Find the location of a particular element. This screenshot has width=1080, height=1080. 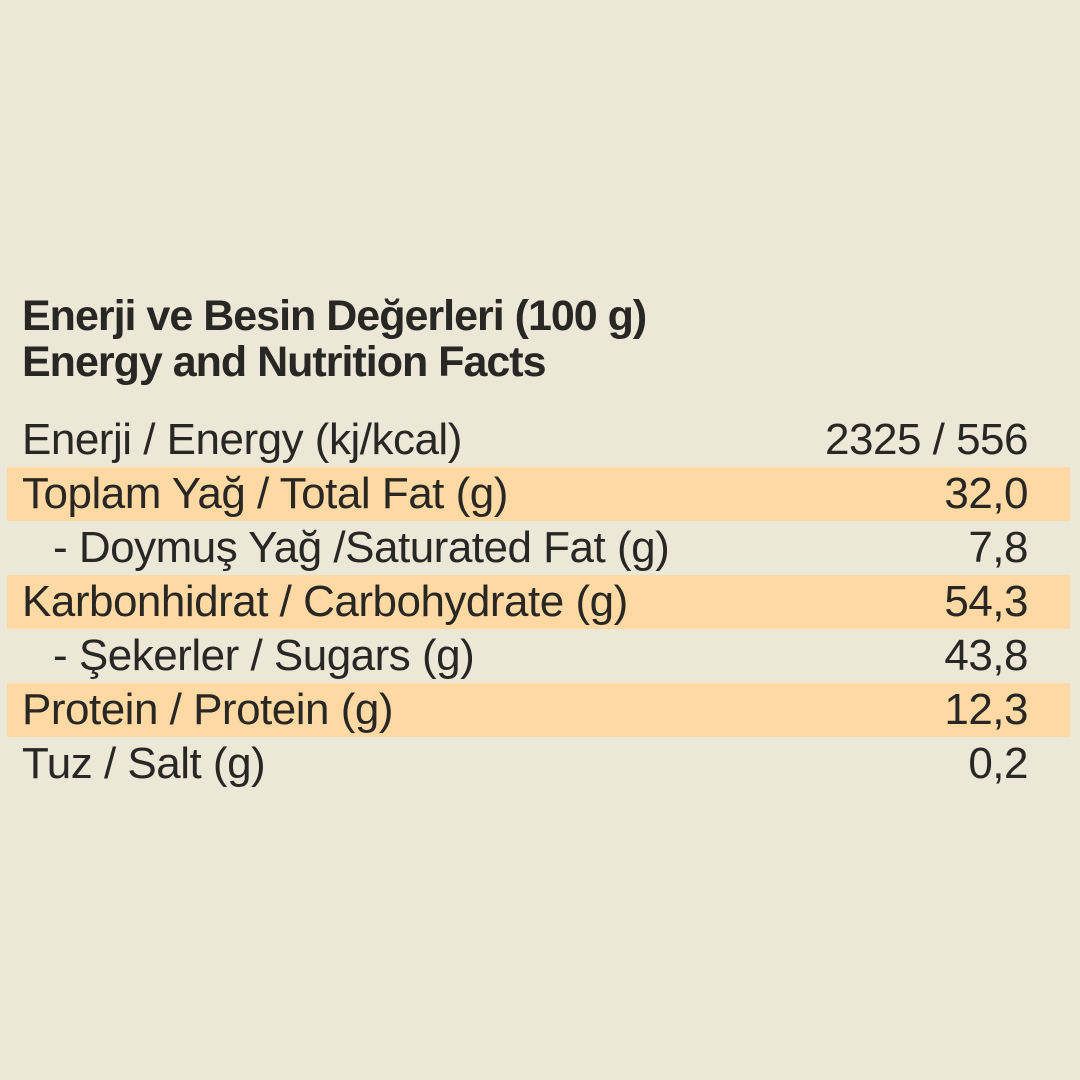

title-line-turkish: Enerji ve Besin Değerleri (100 g) is located at coordinates (334, 316).